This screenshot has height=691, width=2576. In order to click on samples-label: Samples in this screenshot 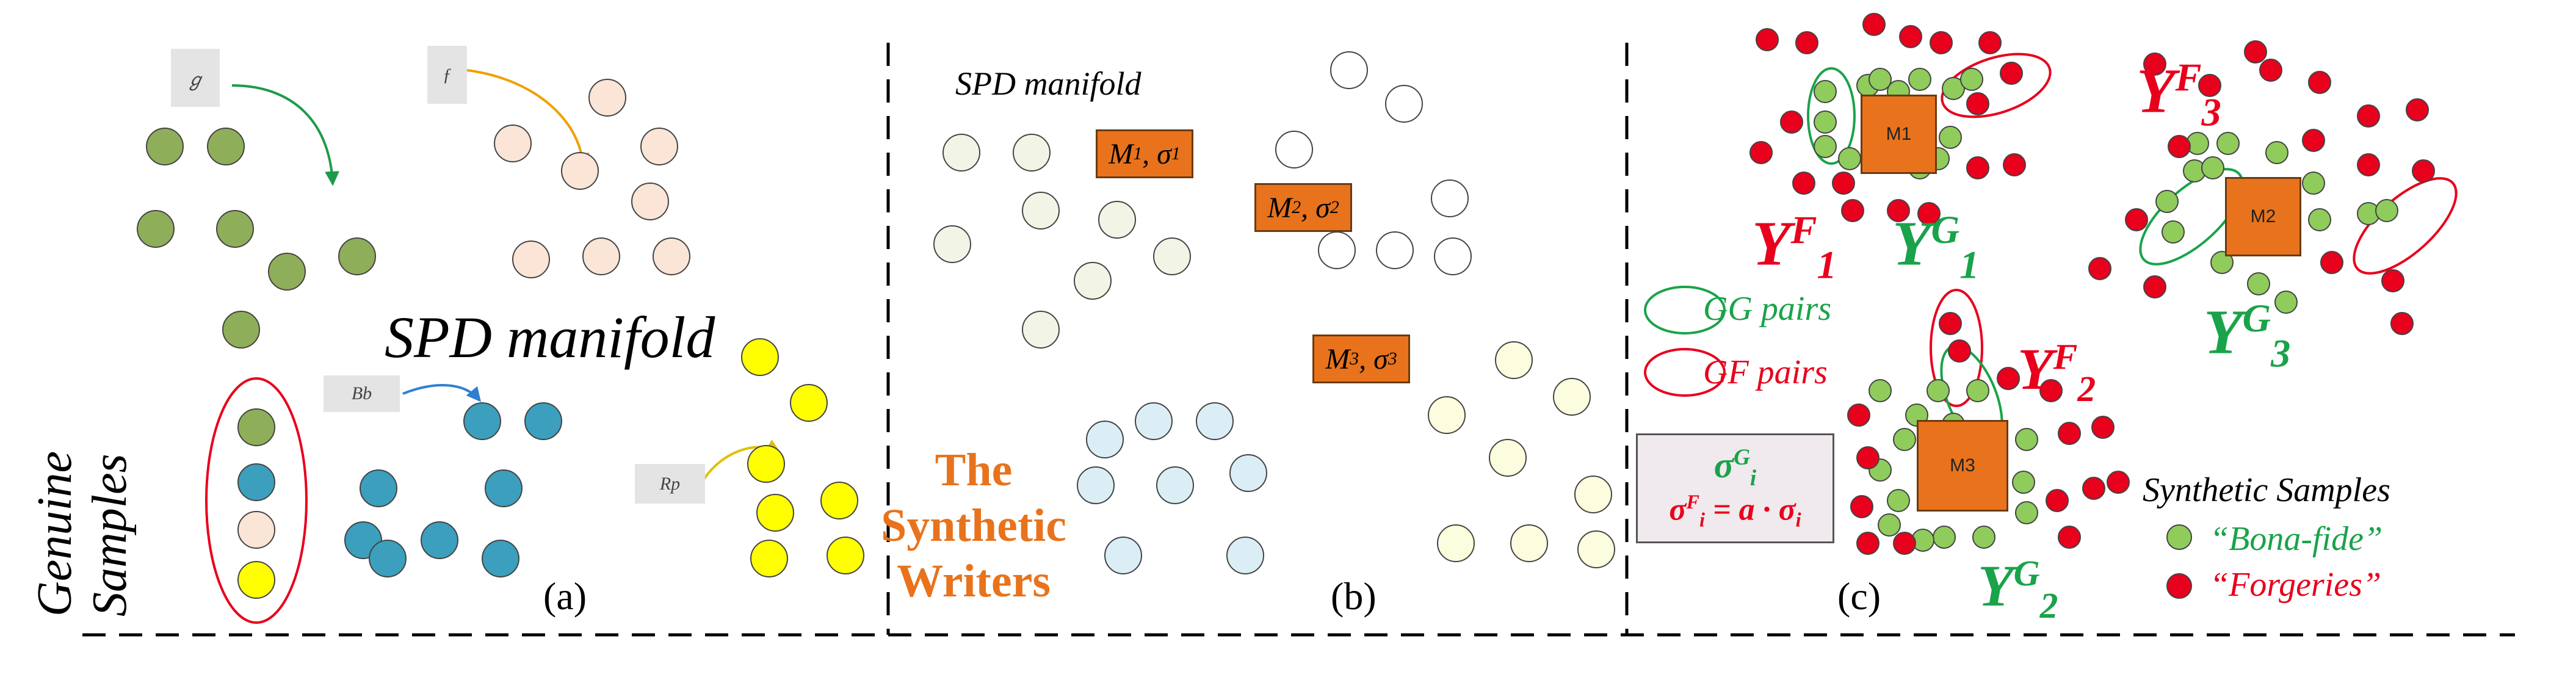, I will do `click(110, 535)`.